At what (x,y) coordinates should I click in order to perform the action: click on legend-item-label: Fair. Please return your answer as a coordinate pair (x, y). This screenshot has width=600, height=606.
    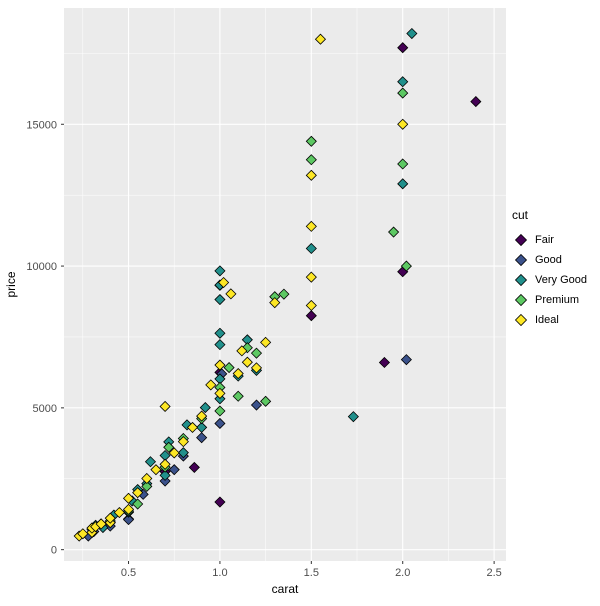
    Looking at the image, I should click on (544, 240).